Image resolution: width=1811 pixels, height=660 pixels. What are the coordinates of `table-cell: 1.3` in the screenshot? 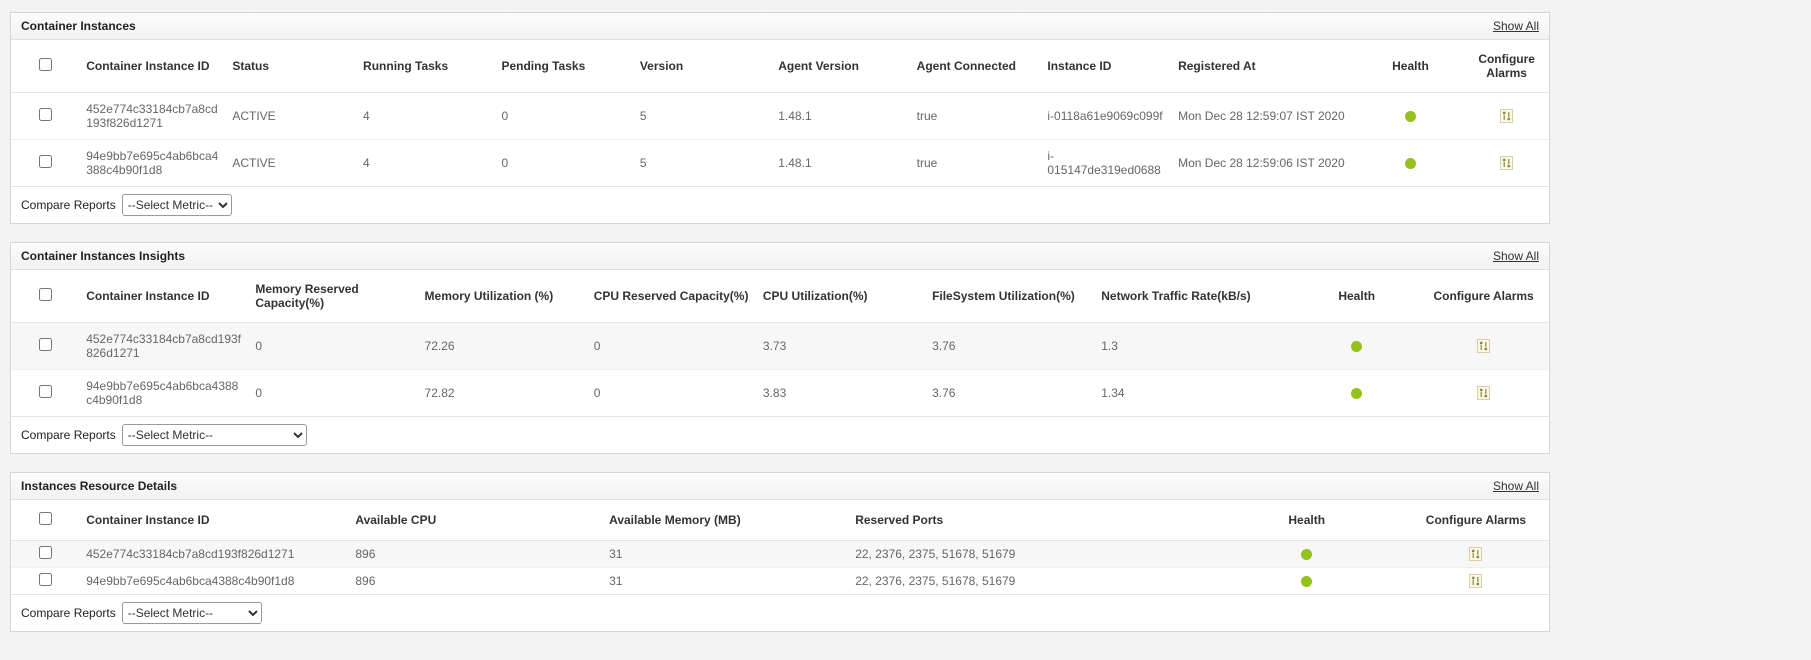 It's located at (1195, 346).